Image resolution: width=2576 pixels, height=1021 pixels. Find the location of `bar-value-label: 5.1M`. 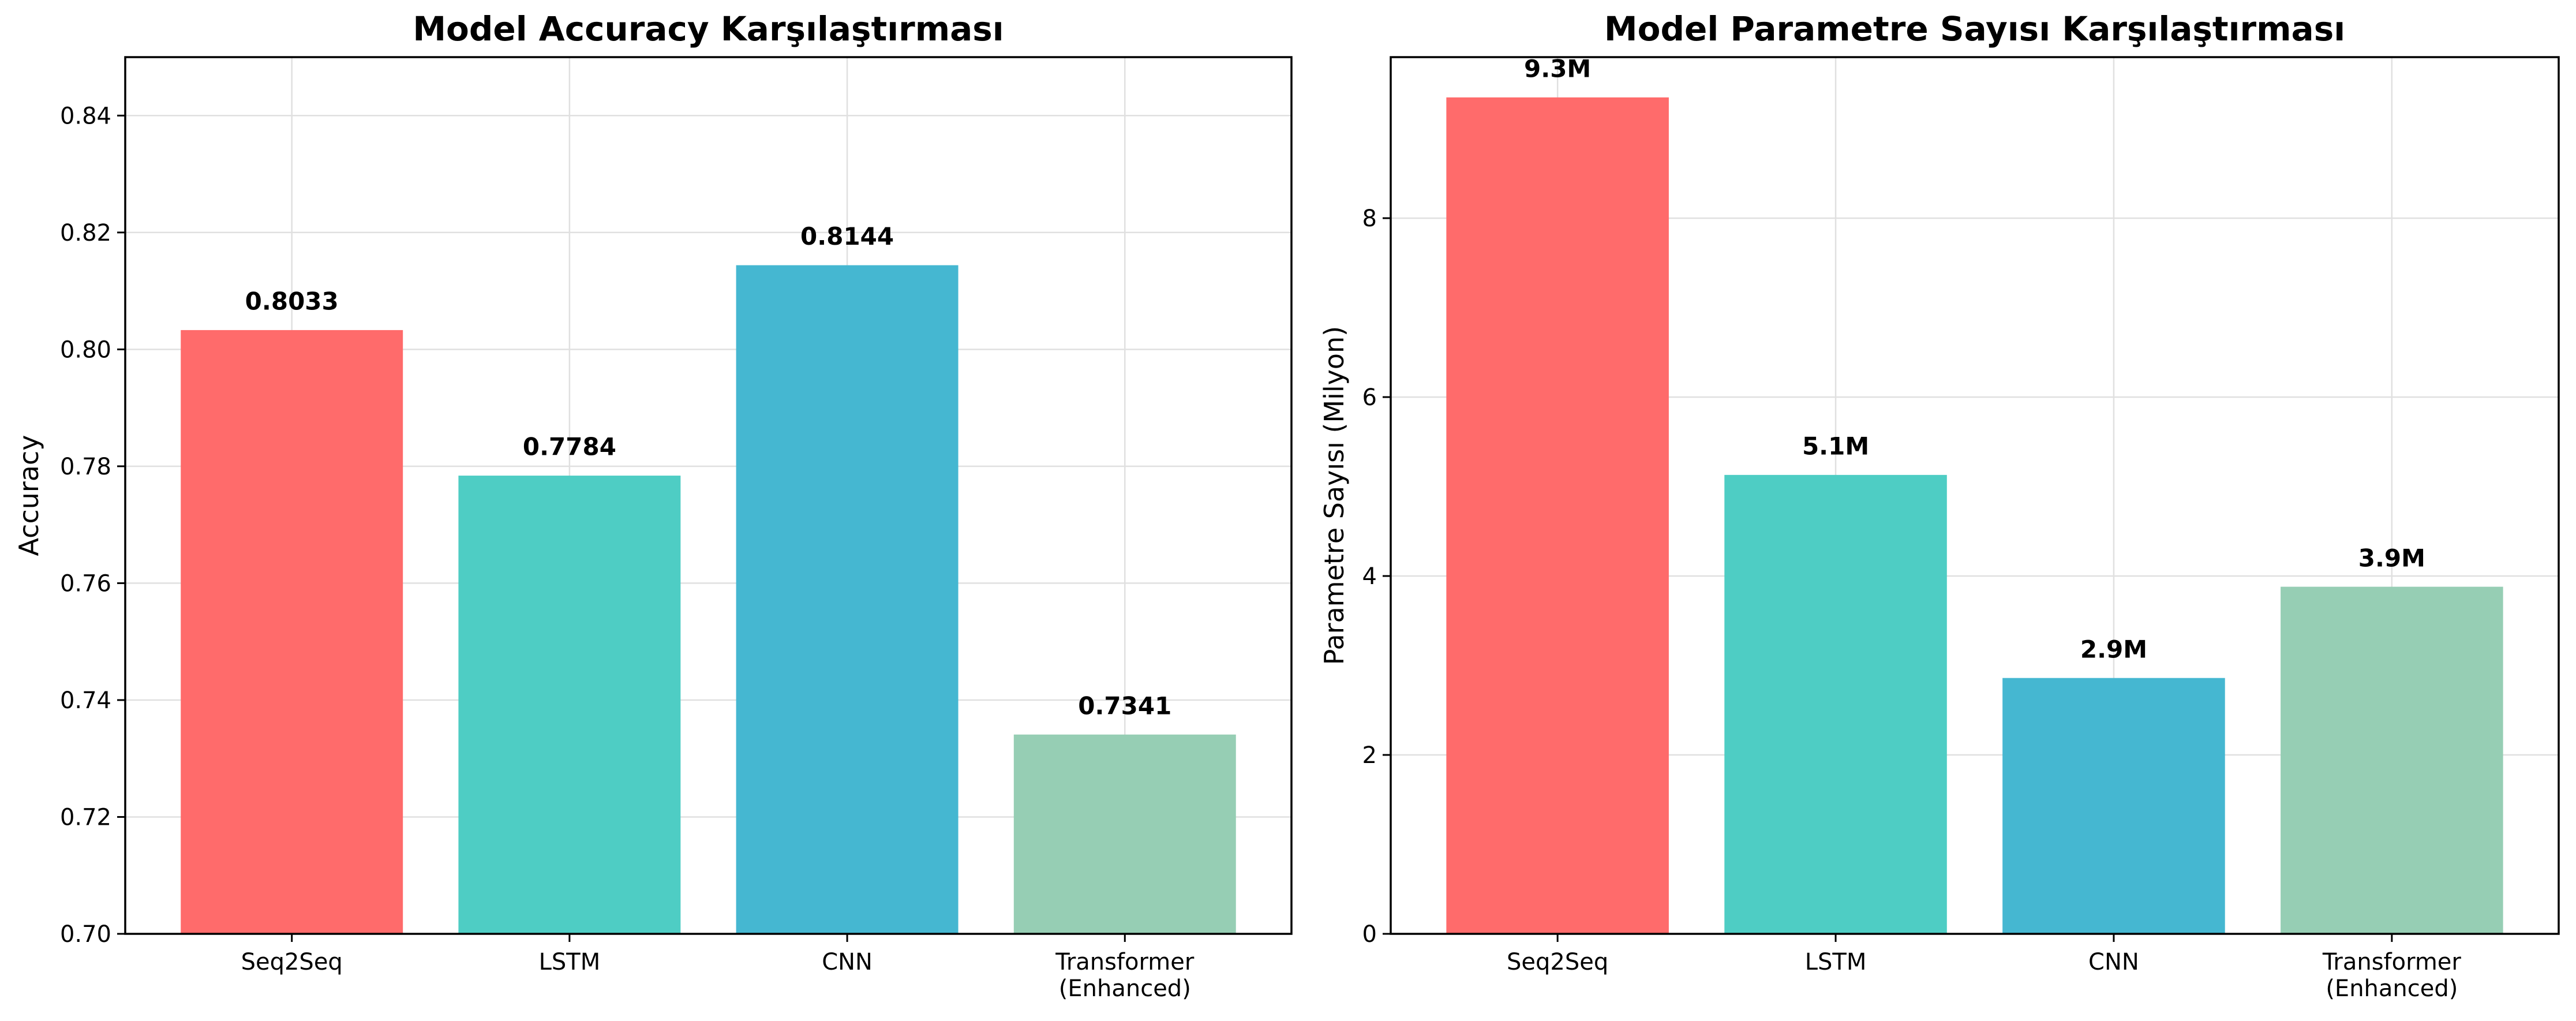

bar-value-label: 5.1M is located at coordinates (1835, 447).